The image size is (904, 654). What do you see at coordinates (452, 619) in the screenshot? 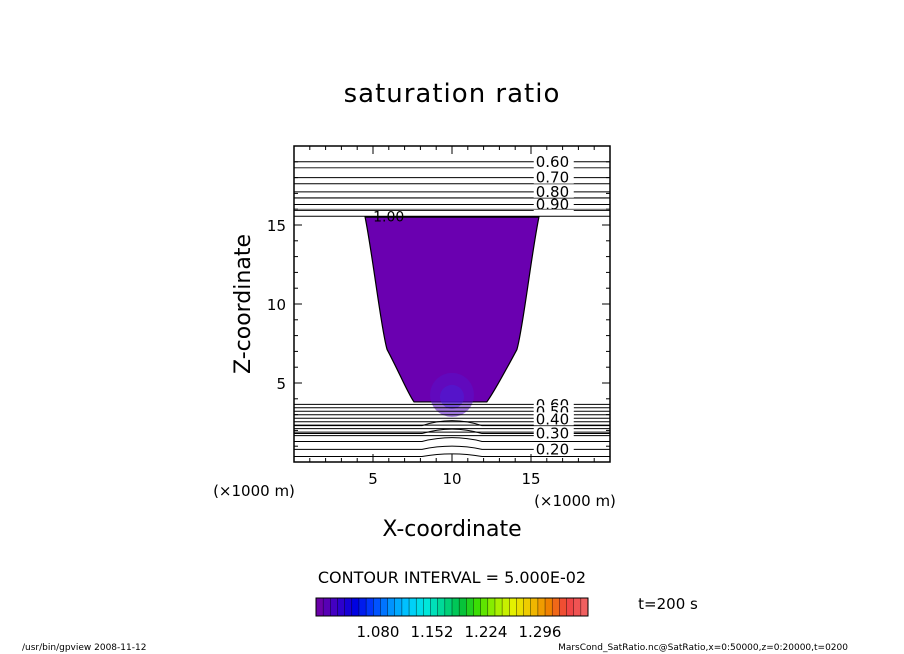
I see `colorbar-group: 1.080 1.152 1.224 1.296` at bounding box center [452, 619].